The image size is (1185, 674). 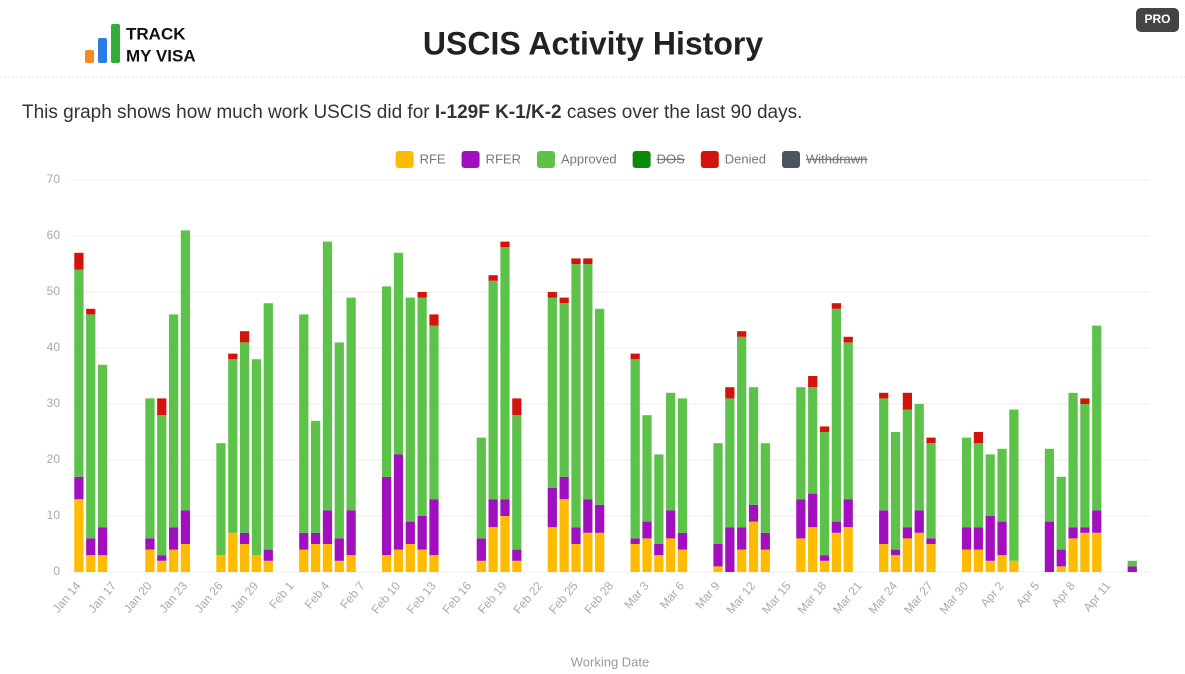 What do you see at coordinates (173, 597) in the screenshot?
I see `x-tick-label: Jan 23` at bounding box center [173, 597].